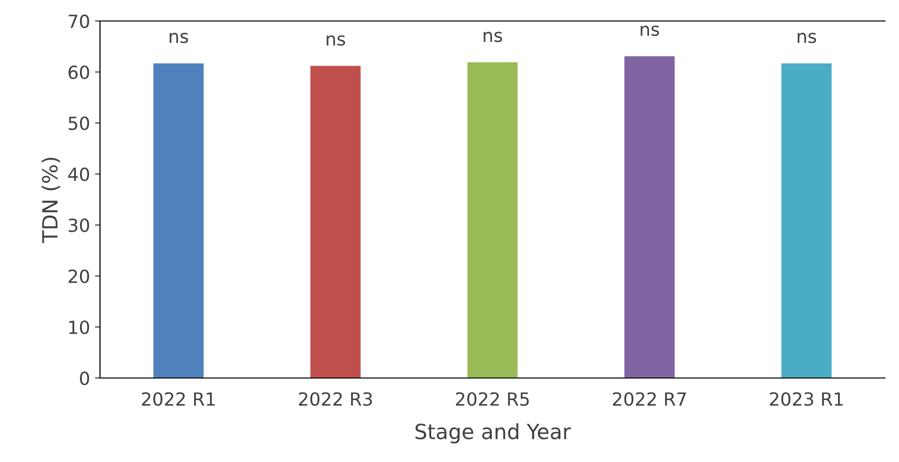 This screenshot has height=462, width=899. What do you see at coordinates (493, 433) in the screenshot?
I see `x-axis-title: Stage and Year` at bounding box center [493, 433].